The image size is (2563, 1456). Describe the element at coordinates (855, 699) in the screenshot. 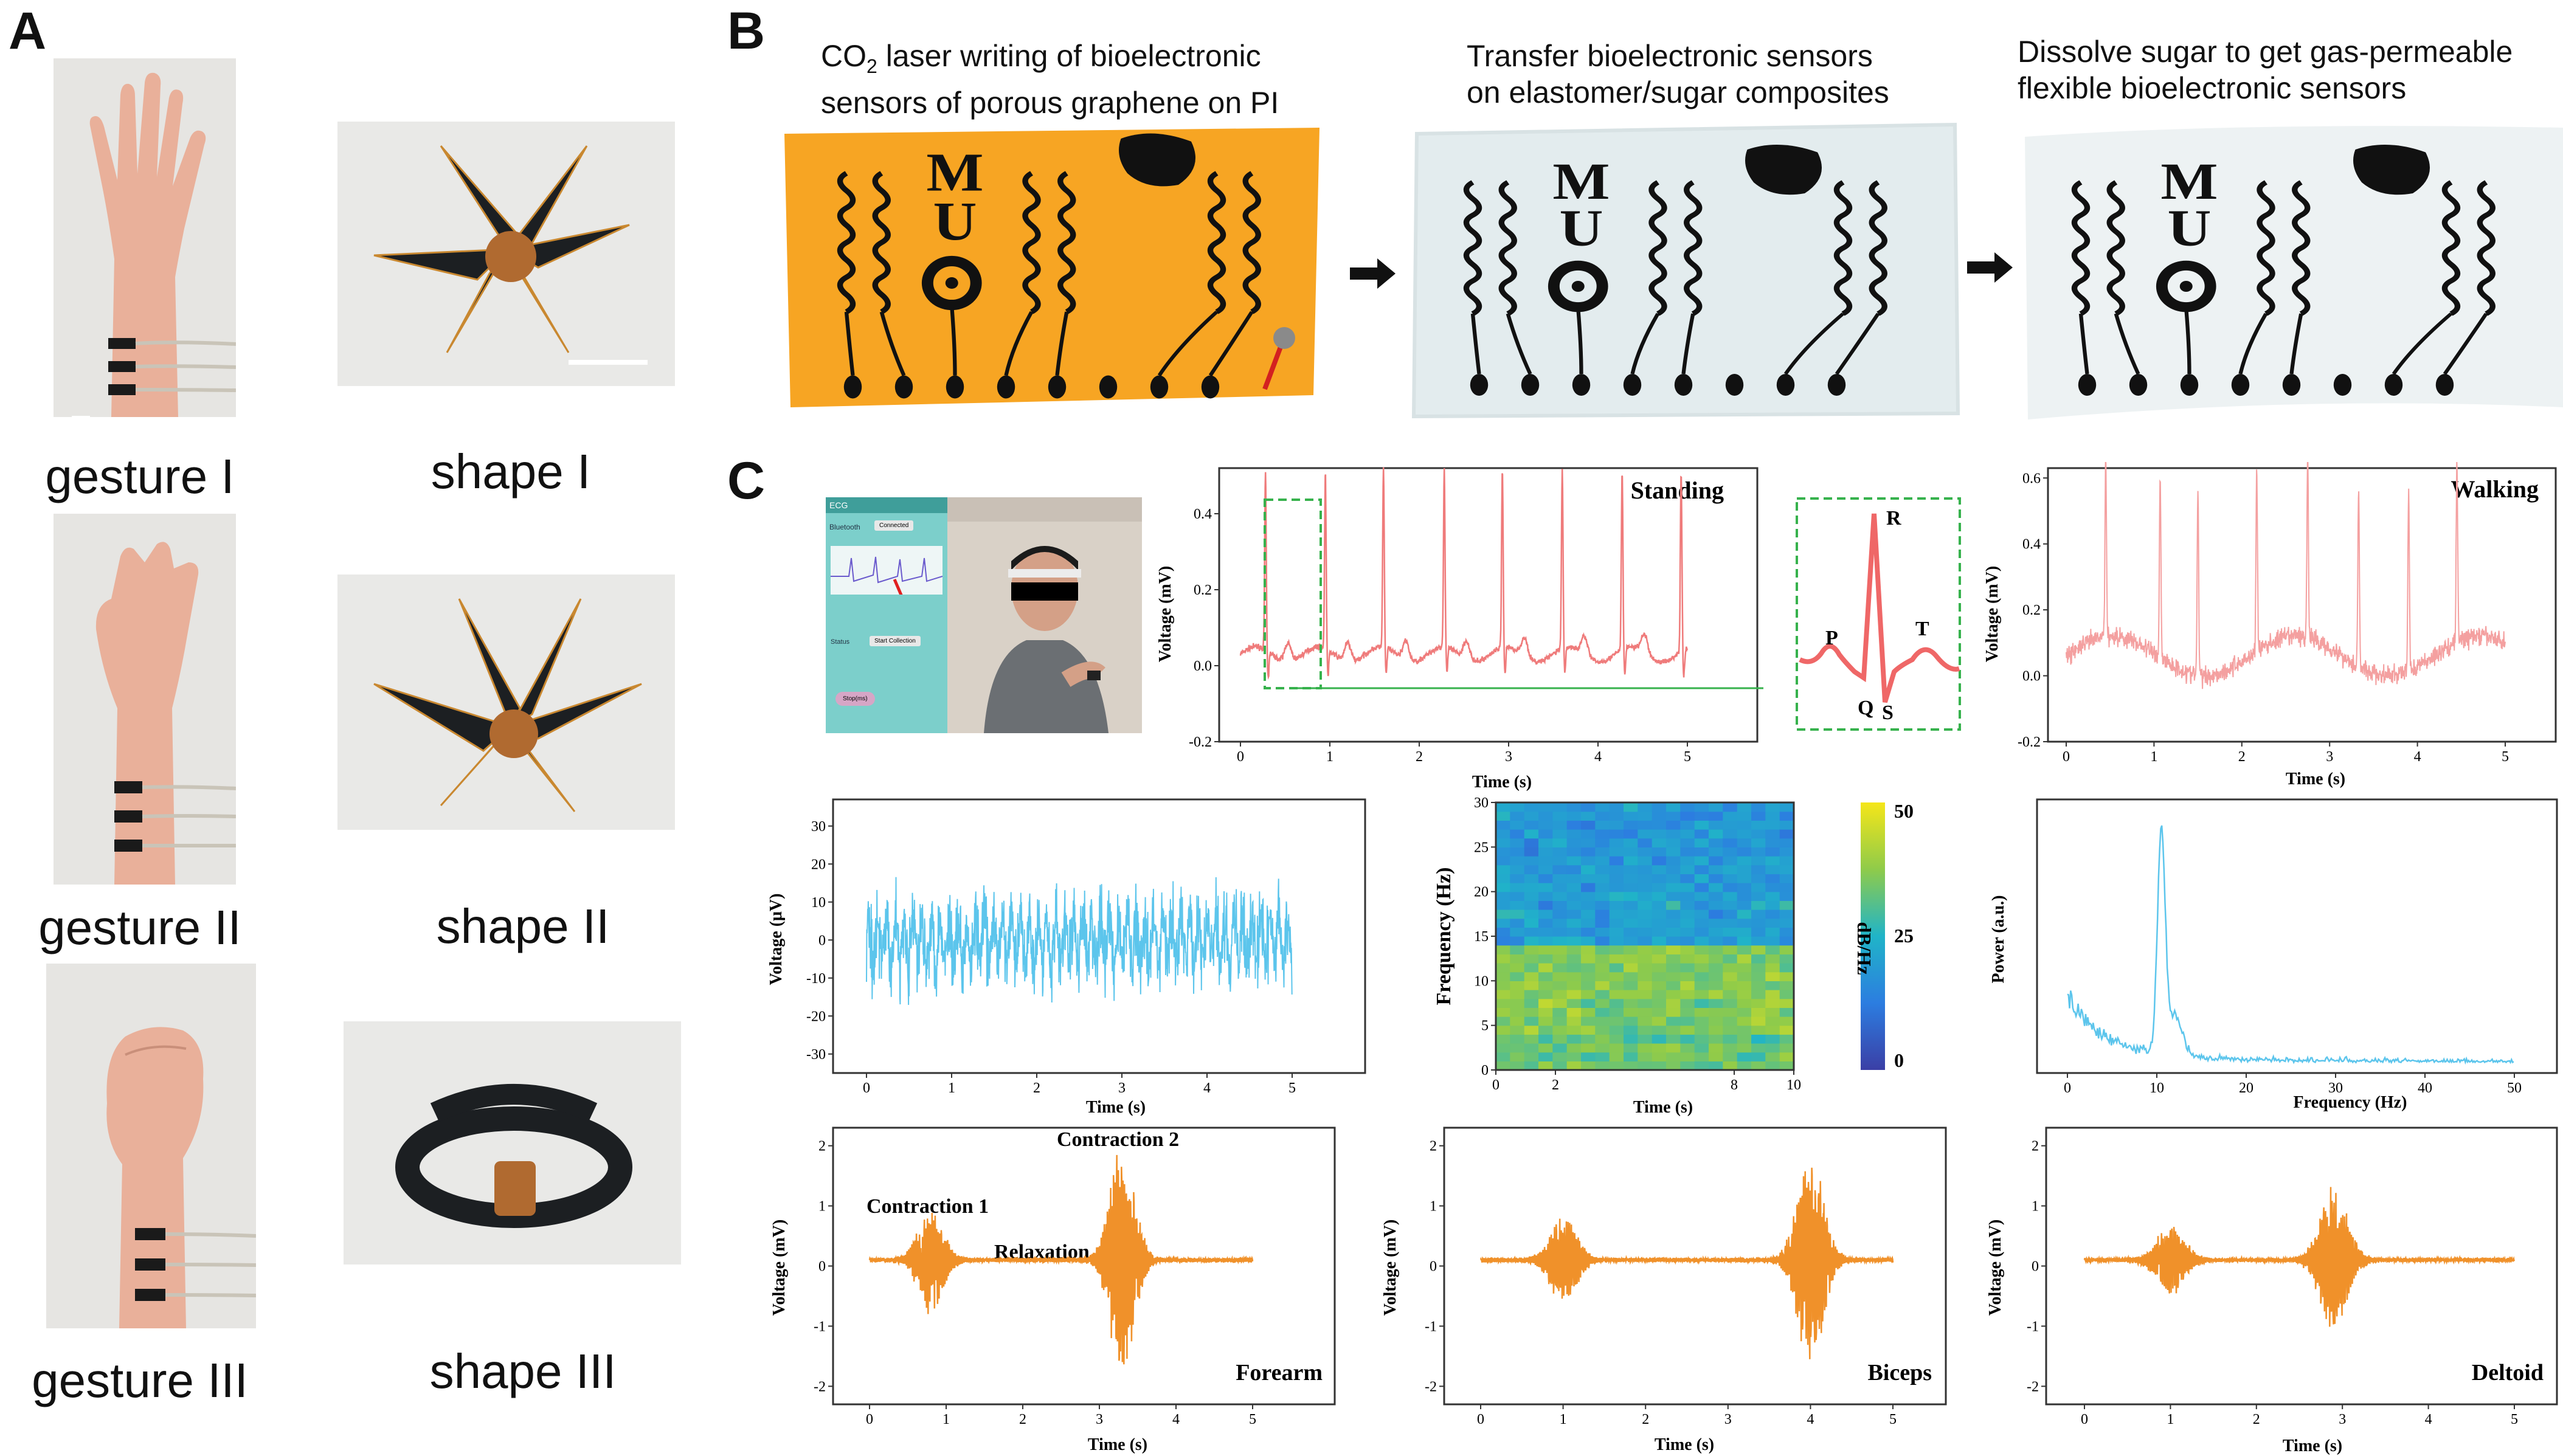

I see `phone-stop-button: Stop(ms)` at that location.